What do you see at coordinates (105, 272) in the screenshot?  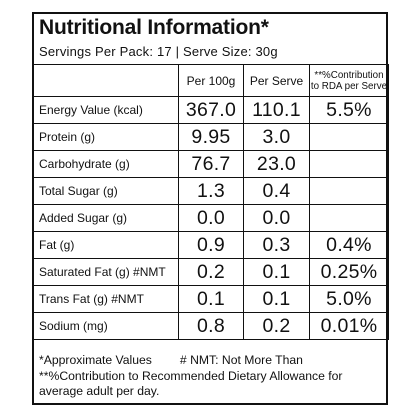 I see `nutrient-name: Saturated Fat (g) #NMT` at bounding box center [105, 272].